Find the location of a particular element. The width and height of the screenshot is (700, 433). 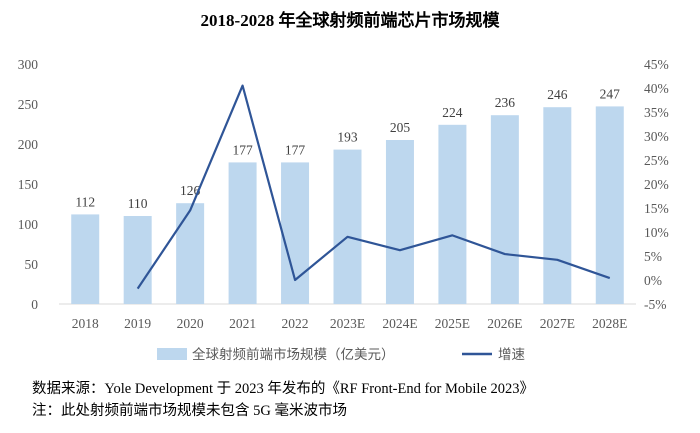

left-tick-label: 100 is located at coordinates (28, 224).